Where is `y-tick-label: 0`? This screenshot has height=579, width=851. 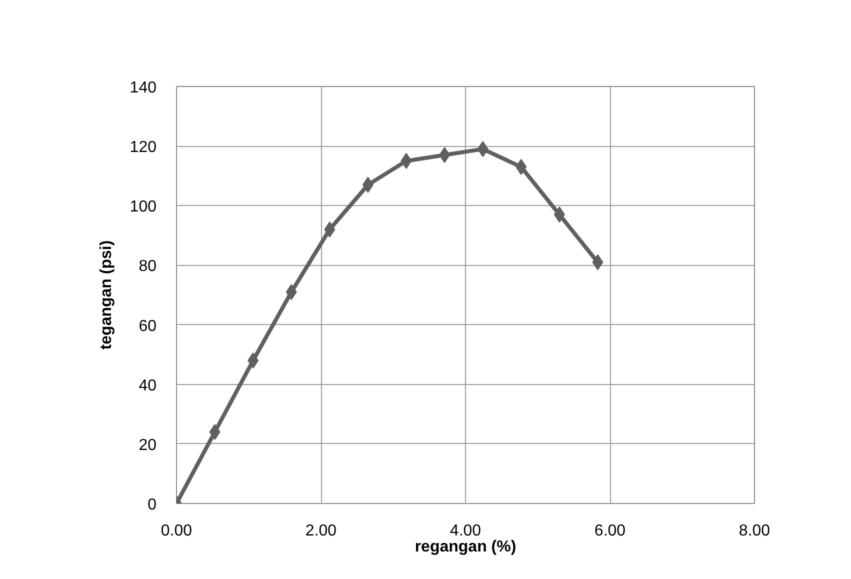 y-tick-label: 0 is located at coordinates (152, 505).